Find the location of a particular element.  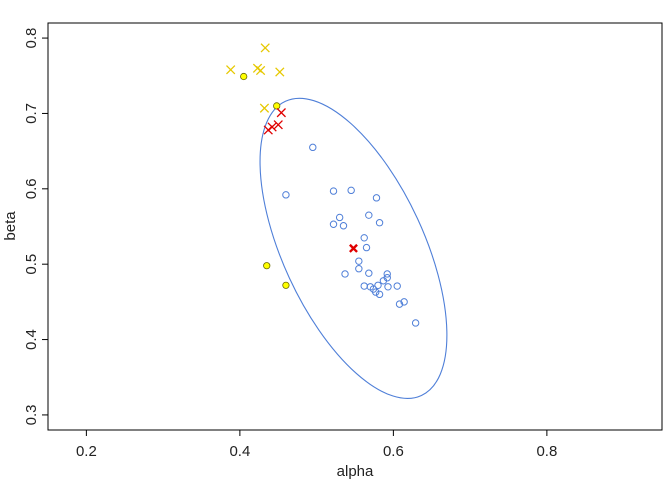

y-axis-title: beta is located at coordinates (10, 226).